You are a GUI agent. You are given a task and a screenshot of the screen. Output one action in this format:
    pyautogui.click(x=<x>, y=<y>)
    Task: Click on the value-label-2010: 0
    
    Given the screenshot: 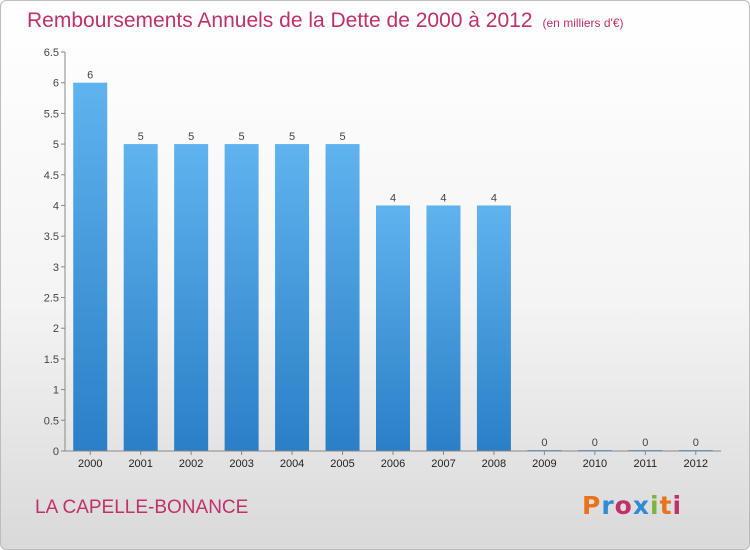 What is the action you would take?
    pyautogui.click(x=595, y=443)
    